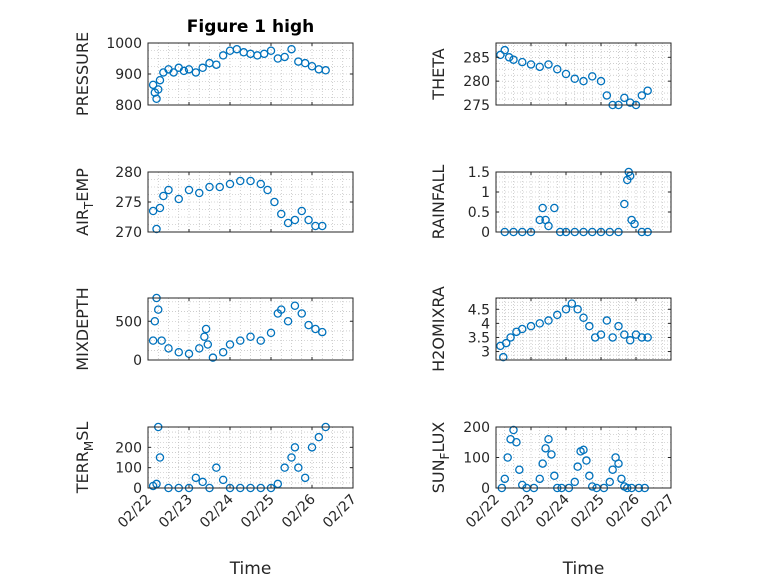 The image size is (778, 583). Describe the element at coordinates (479, 338) in the screenshot. I see `y-tick-label: 3.5` at that location.